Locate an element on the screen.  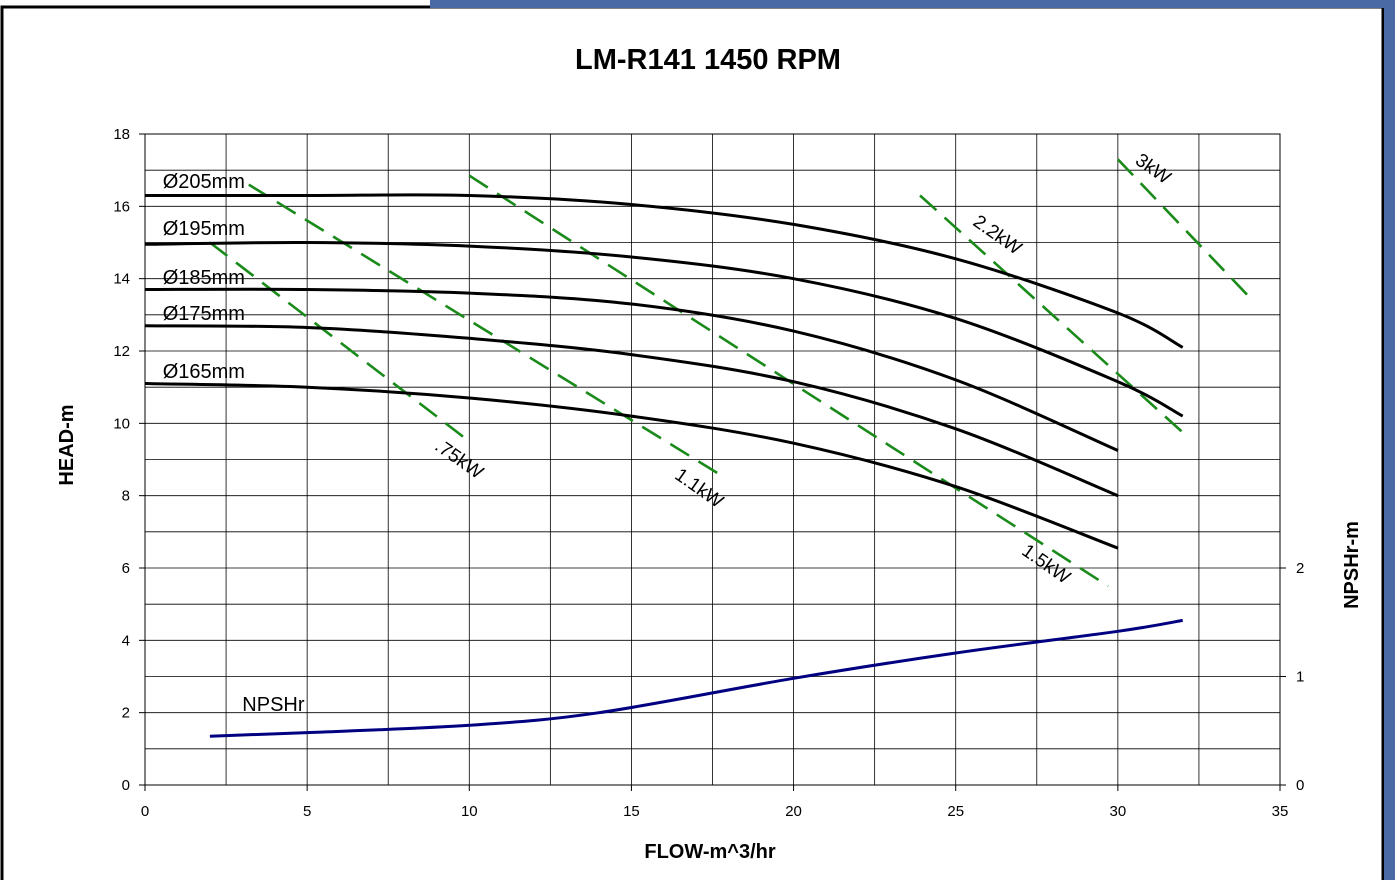
x-tick-label: 0 is located at coordinates (145, 811).